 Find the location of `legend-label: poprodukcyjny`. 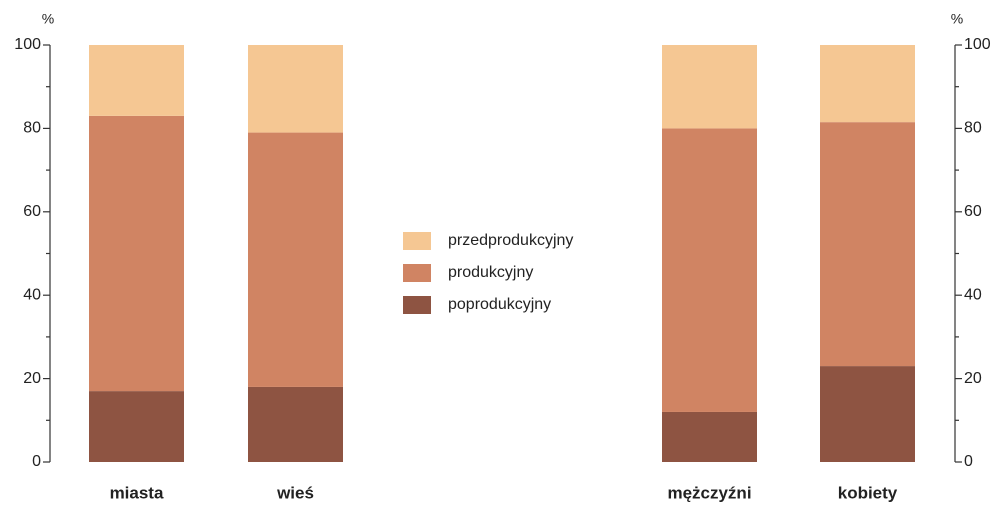

legend-label: poprodukcyjny is located at coordinates (499, 304).